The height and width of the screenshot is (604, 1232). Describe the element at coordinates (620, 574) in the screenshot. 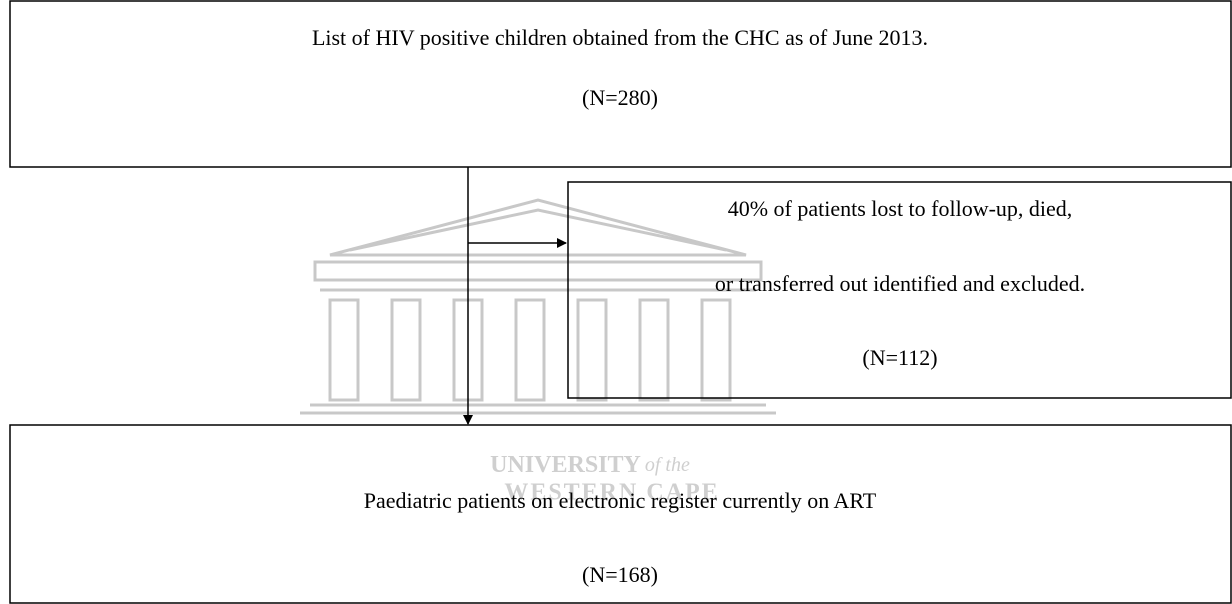

I see `box-text: (N=168)` at that location.